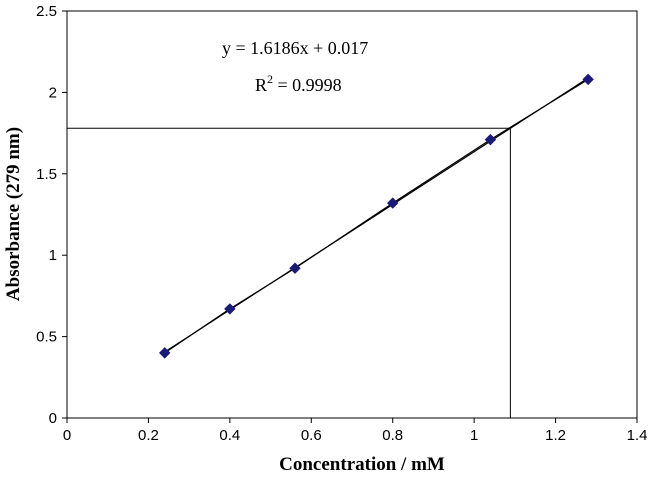  I want to click on r-squared-value: = 0.9998, so click(307, 85).